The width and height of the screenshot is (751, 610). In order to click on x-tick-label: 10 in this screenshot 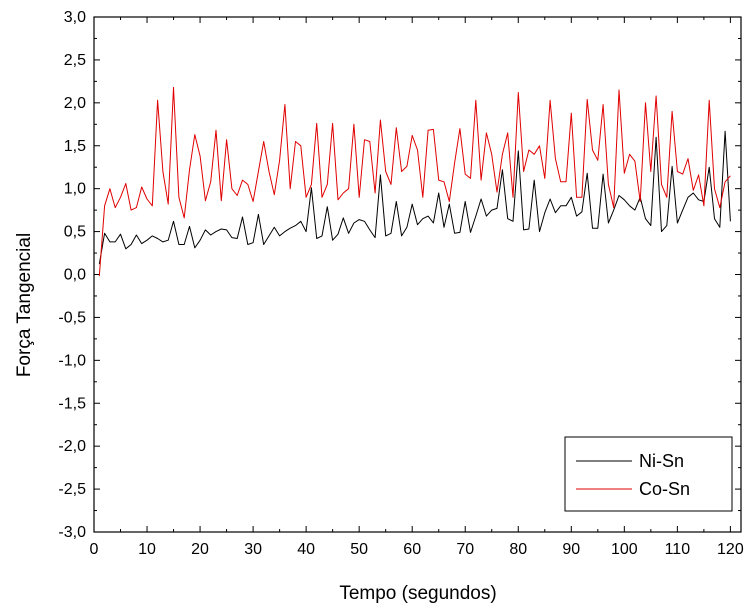, I will do `click(147, 549)`.